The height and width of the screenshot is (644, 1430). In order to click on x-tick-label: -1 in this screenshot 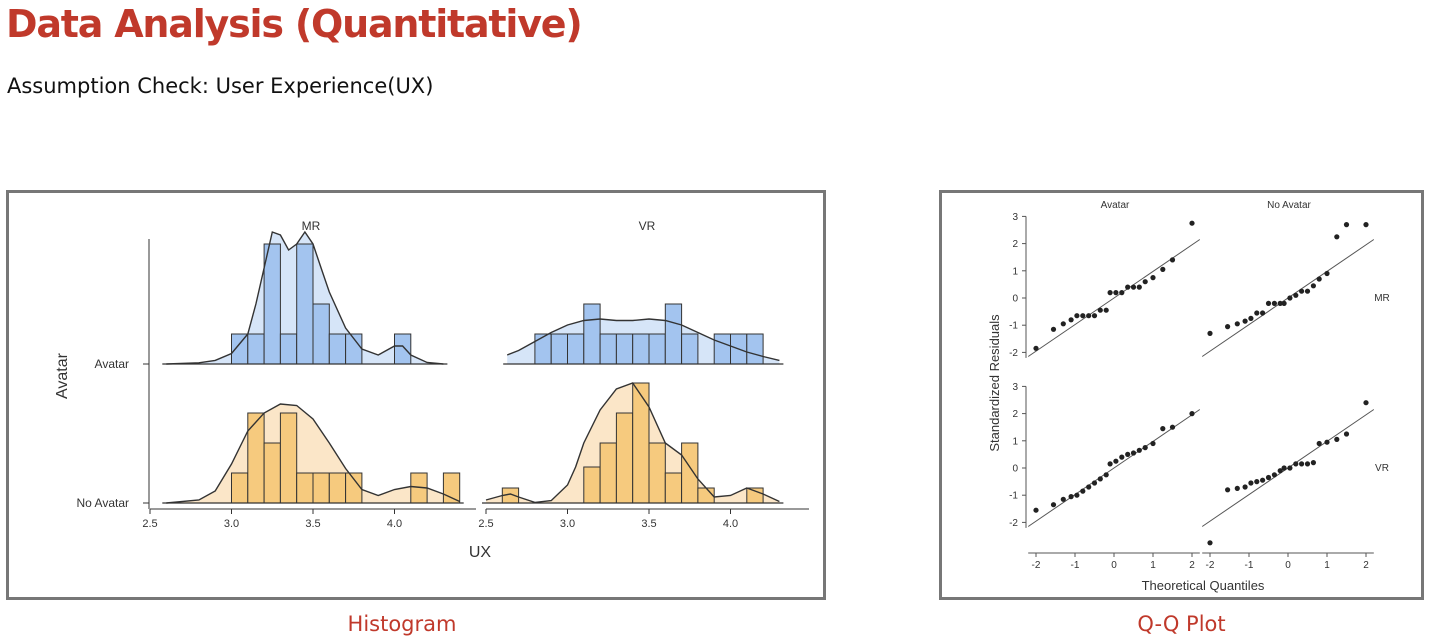, I will do `click(1249, 565)`.